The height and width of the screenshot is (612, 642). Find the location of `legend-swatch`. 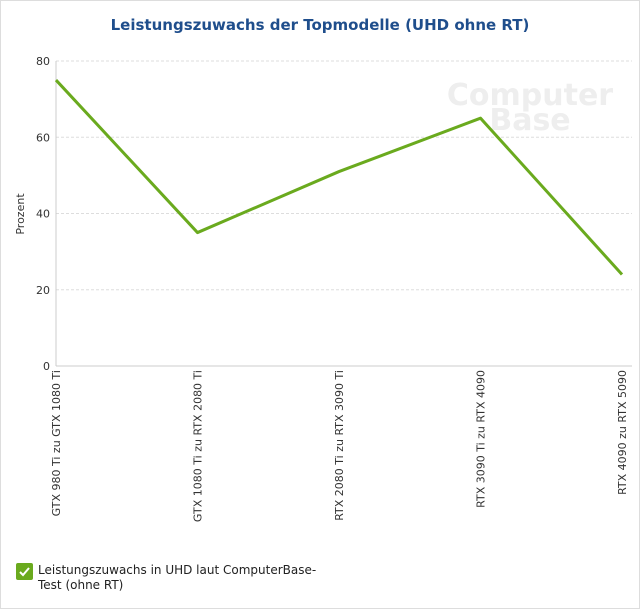

legend-swatch is located at coordinates (24, 571).